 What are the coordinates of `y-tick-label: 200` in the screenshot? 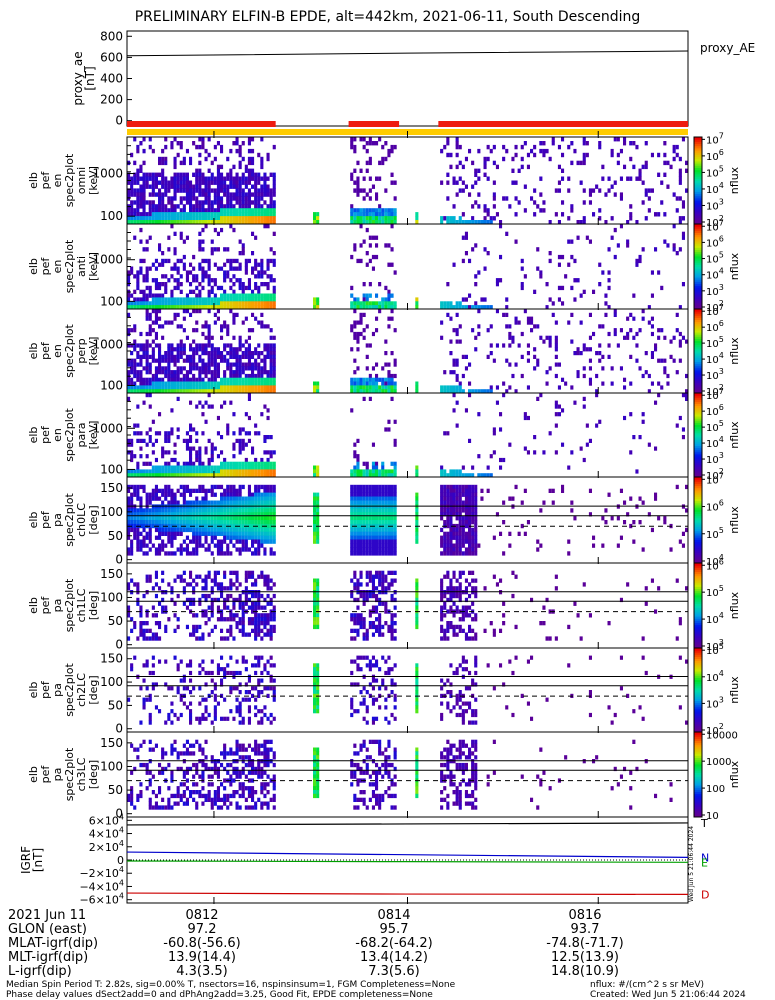 It's located at (111, 100).